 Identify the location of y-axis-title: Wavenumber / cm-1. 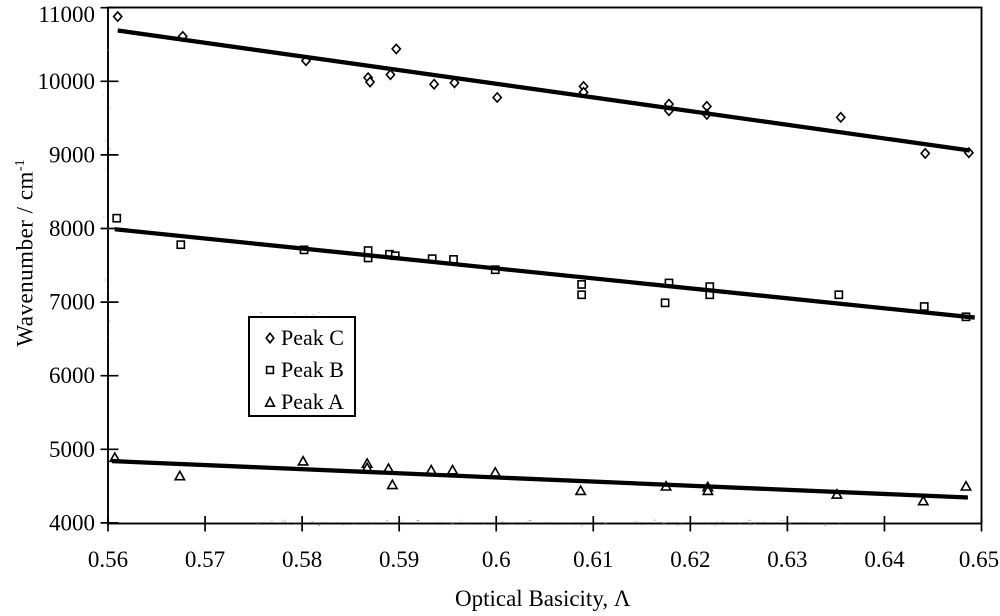
(22, 253).